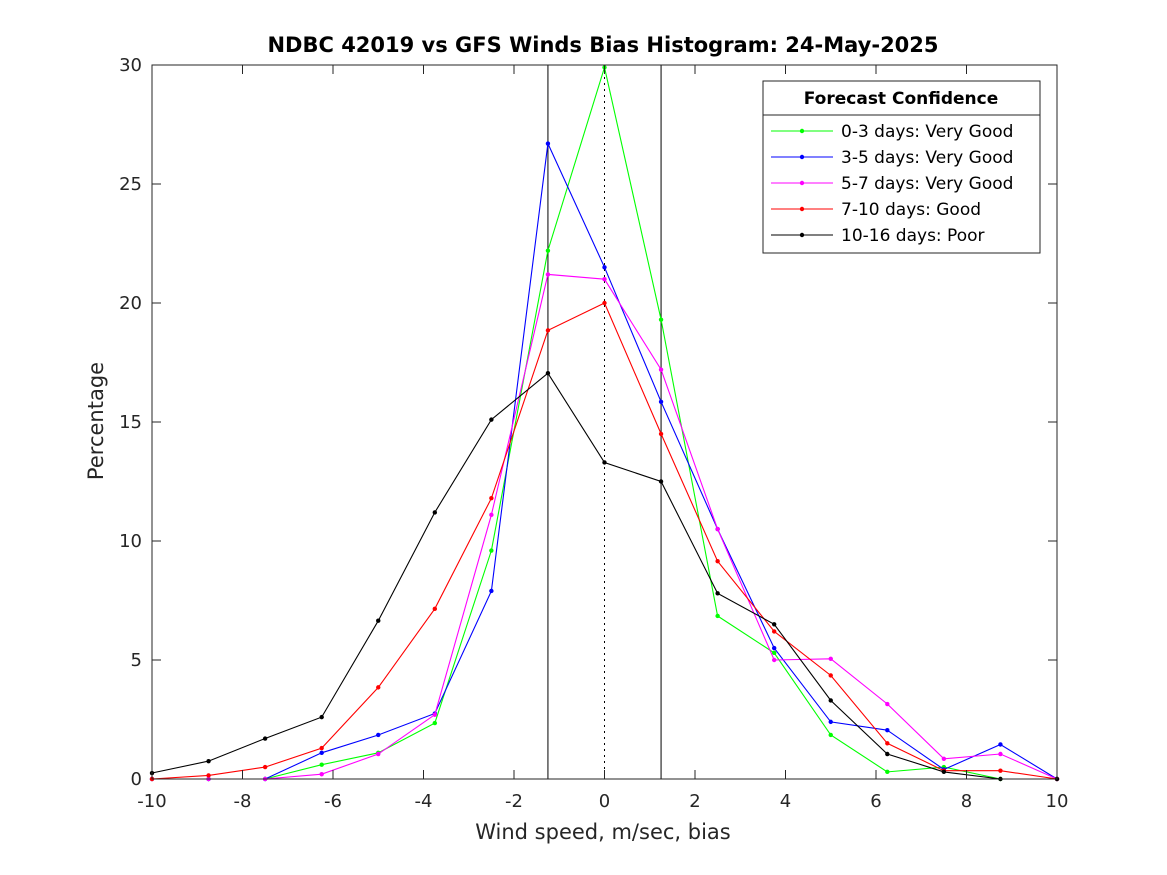 The width and height of the screenshot is (1167, 875). I want to click on legend-item: 0-3 days: Very Good, so click(892, 132).